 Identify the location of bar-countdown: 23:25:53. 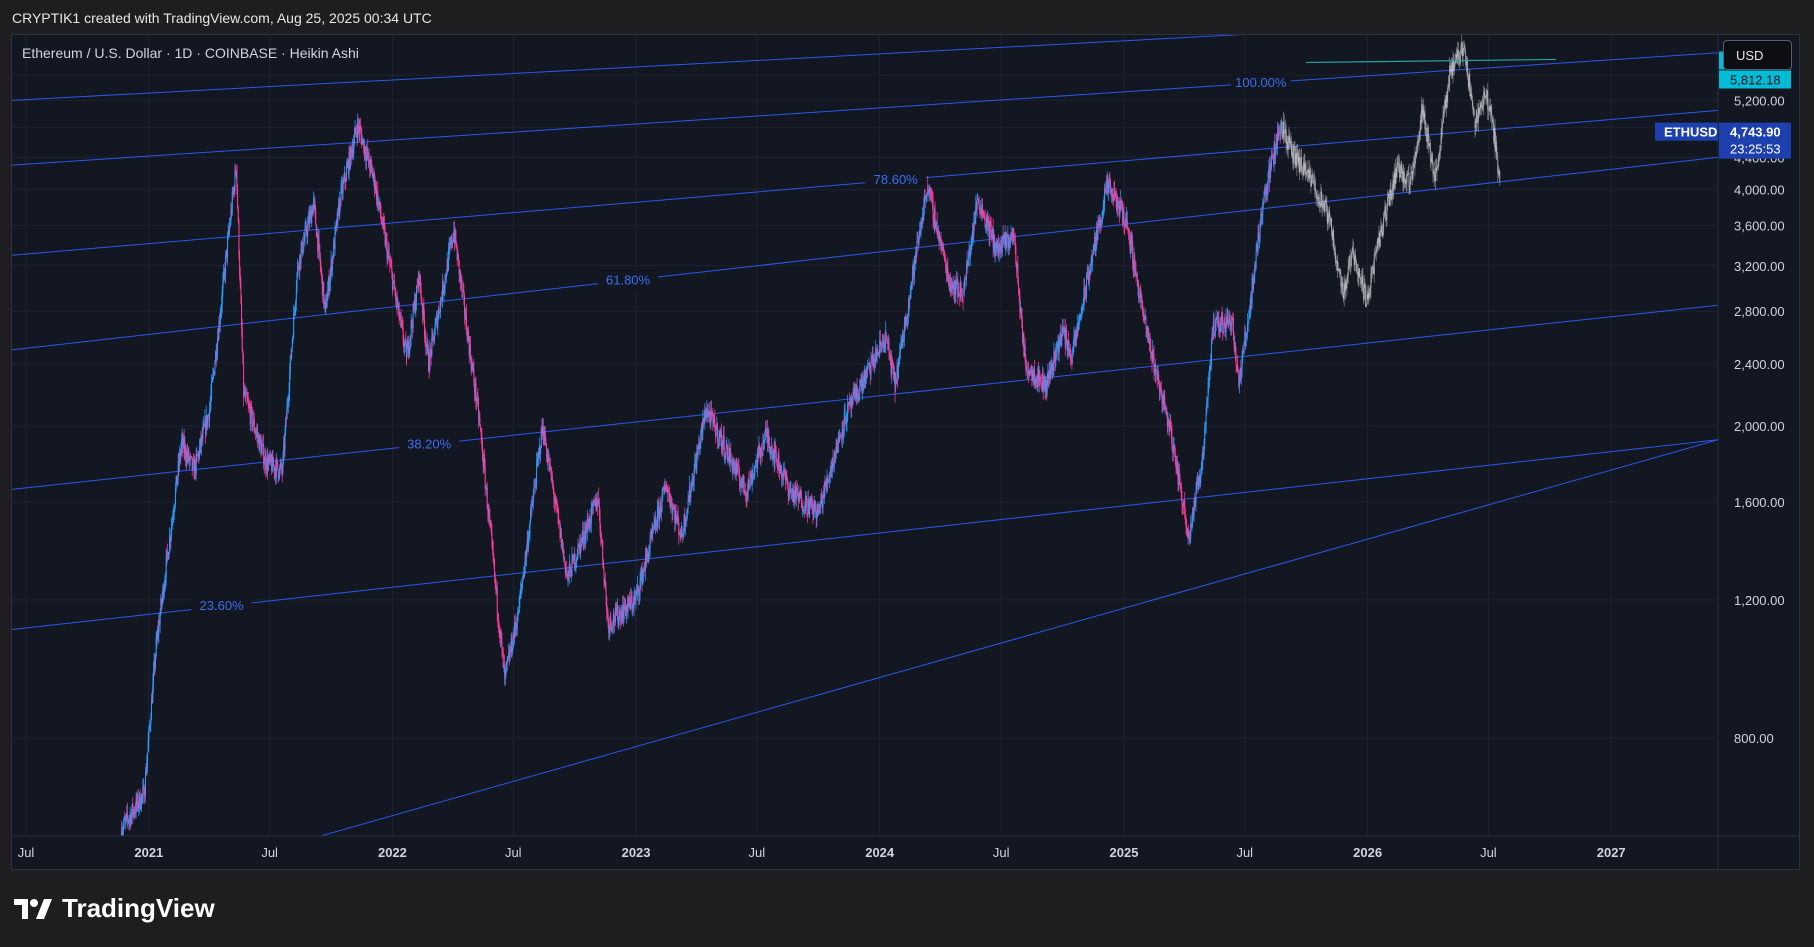
(1755, 149).